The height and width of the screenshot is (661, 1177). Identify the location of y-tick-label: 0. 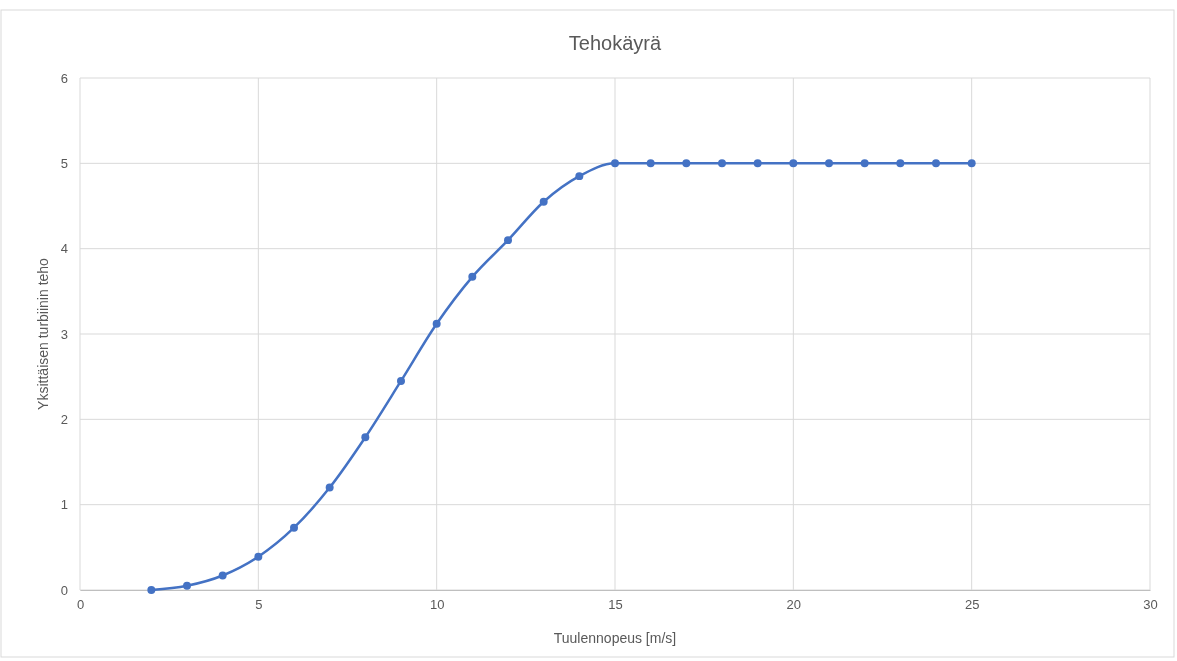
(64, 590).